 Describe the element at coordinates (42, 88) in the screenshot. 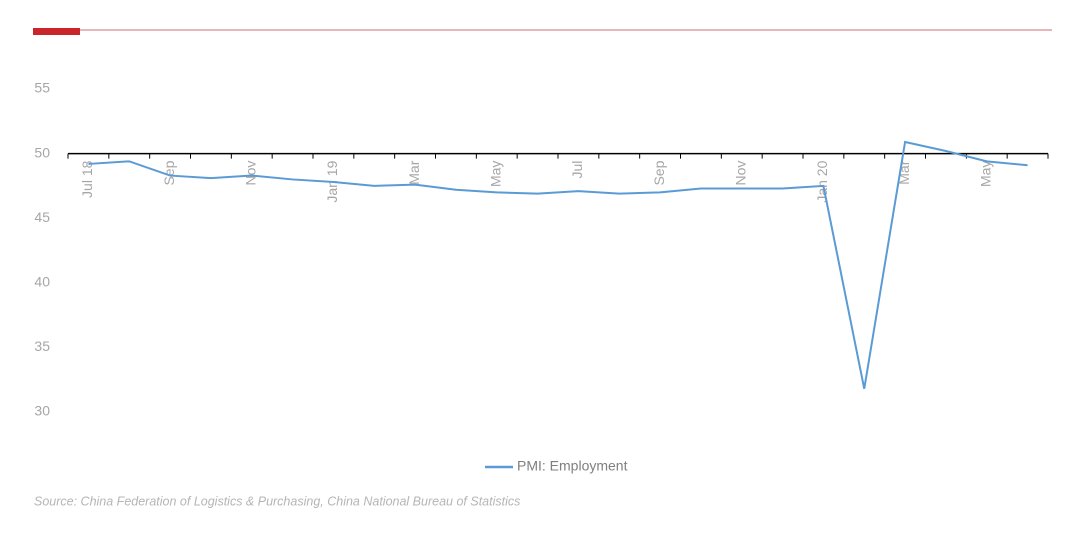

I see `y-tick-label: 55` at that location.